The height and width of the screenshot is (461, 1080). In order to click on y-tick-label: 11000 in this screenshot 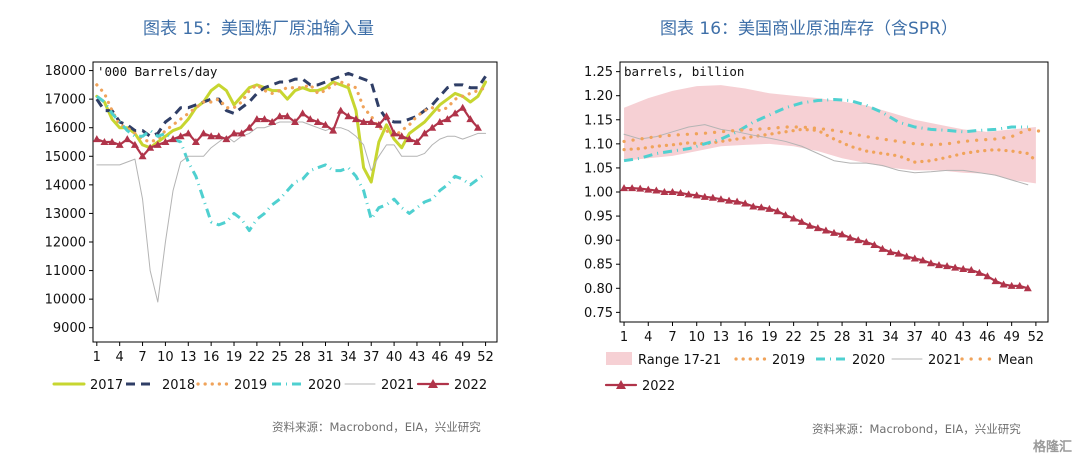, I will do `click(65, 271)`.